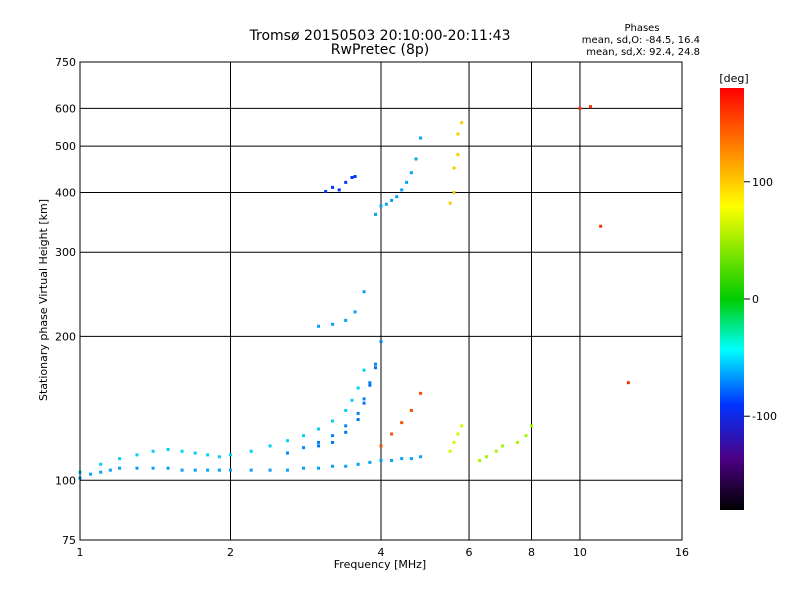  What do you see at coordinates (755, 299) in the screenshot?
I see `colorbar-tick-label: 0` at bounding box center [755, 299].